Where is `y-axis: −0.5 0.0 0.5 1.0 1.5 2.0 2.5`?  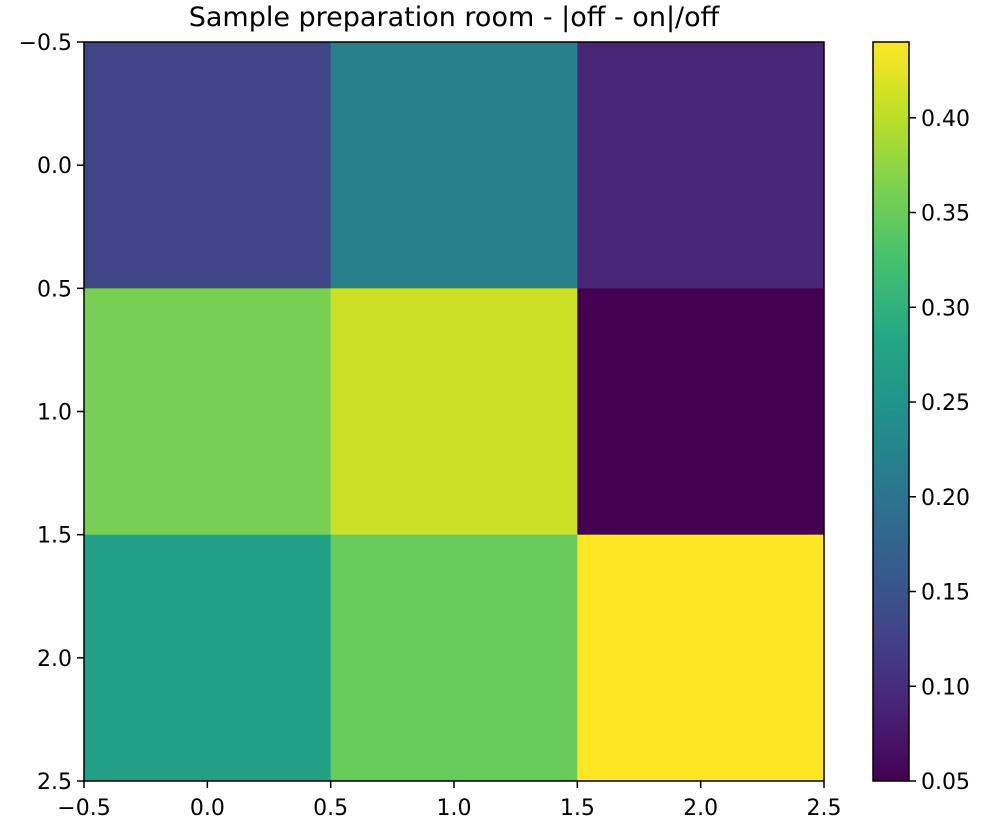
y-axis: −0.5 0.0 0.5 1.0 1.5 2.0 2.5 is located at coordinates (51, 413).